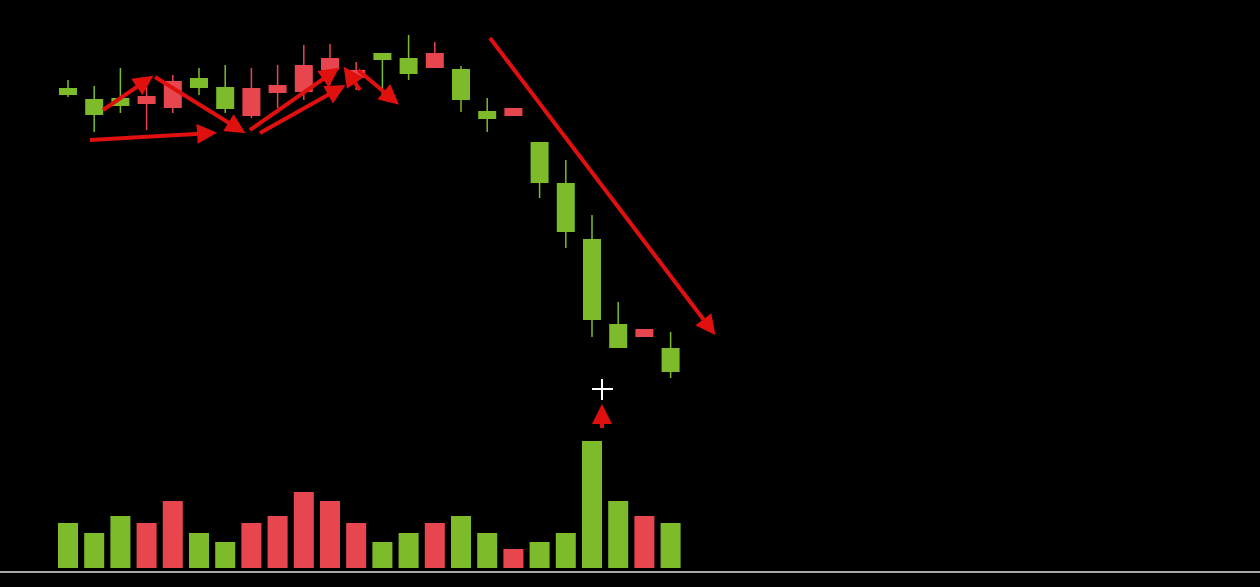 The height and width of the screenshot is (587, 1260). I want to click on crosshair, so click(602, 389).